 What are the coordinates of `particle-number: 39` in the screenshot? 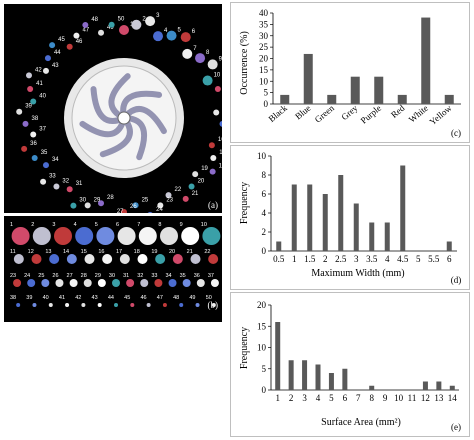 It's located at (28, 107).